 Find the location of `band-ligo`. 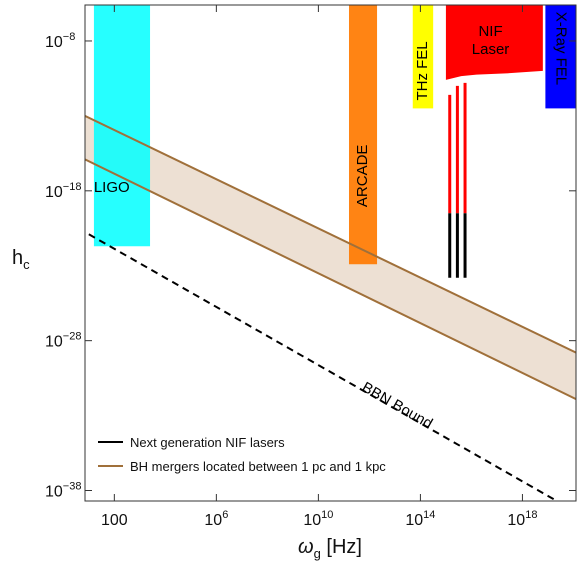

band-ligo is located at coordinates (122, 126).